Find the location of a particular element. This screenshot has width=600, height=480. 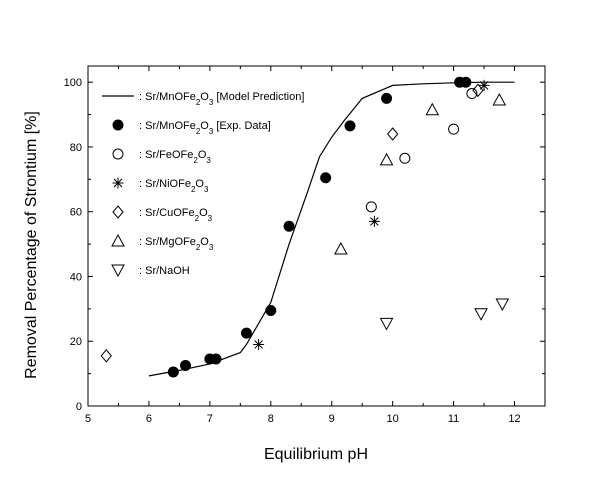

legend-text: [Model Prediction] is located at coordinates (258, 97).